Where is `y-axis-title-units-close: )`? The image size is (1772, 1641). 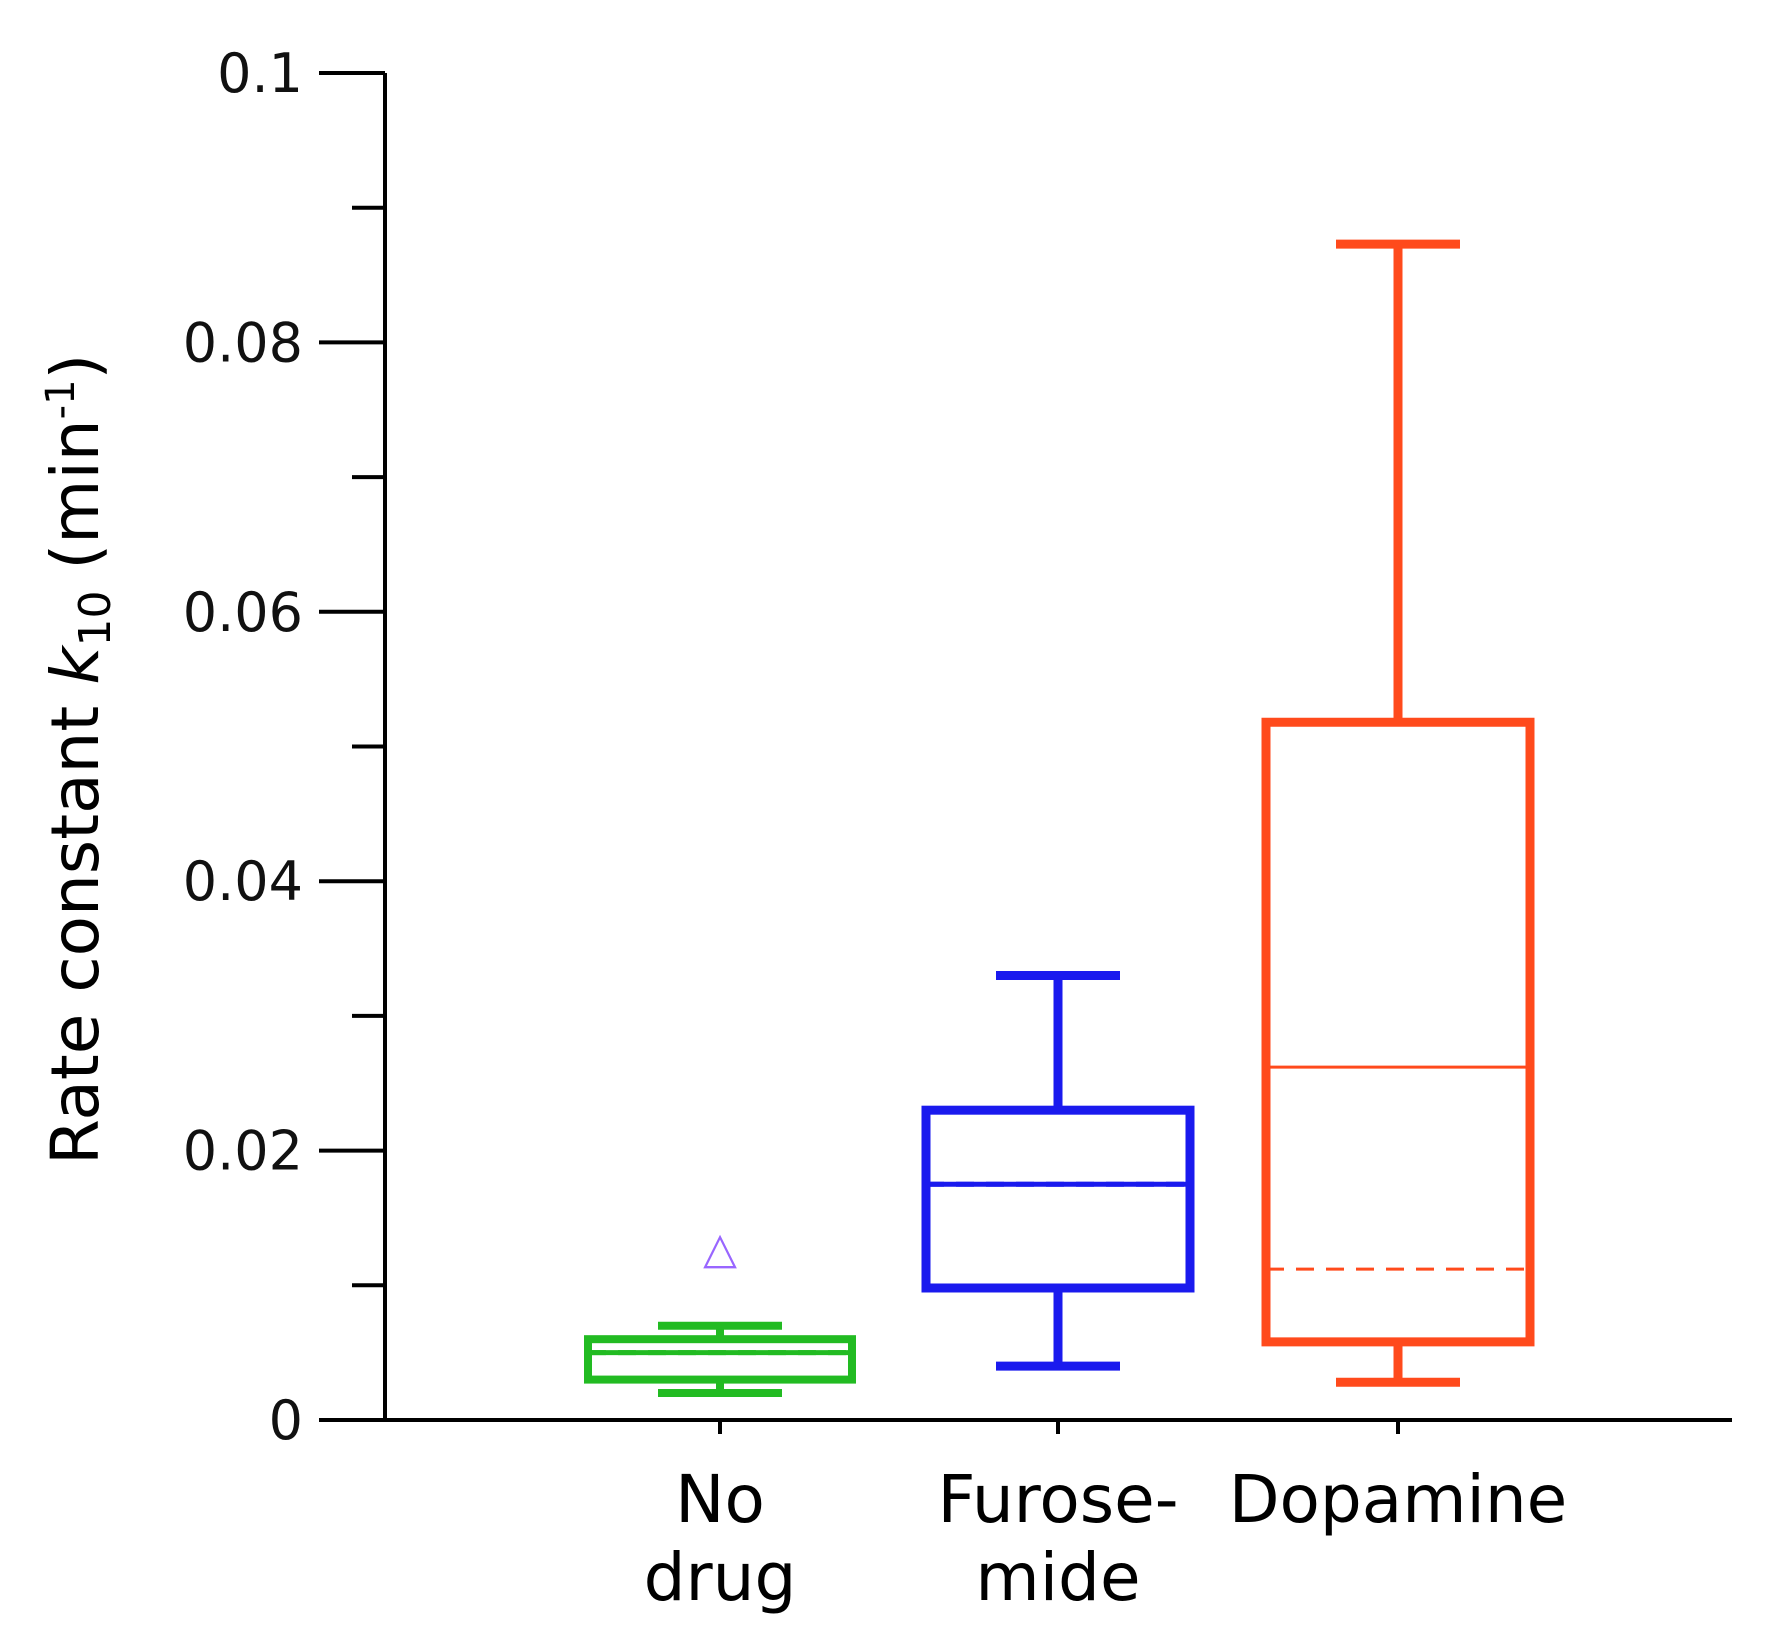 y-axis-title-units-close: ) is located at coordinates (75, 367).